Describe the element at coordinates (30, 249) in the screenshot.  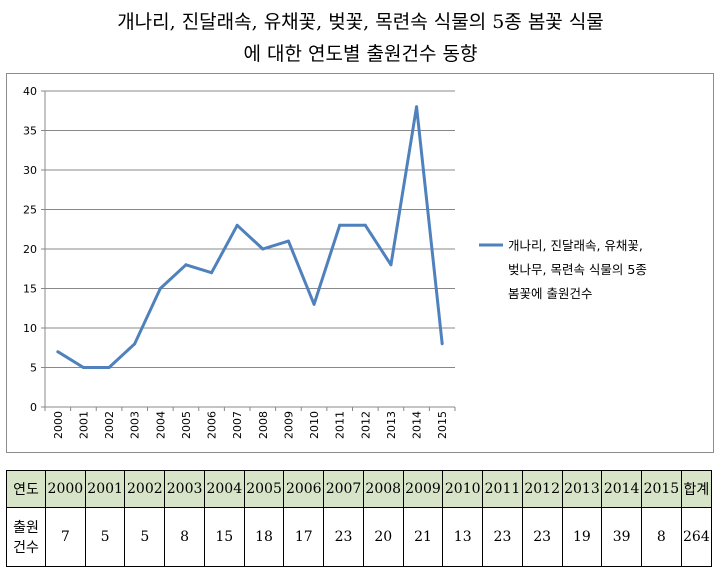
I see `y-tick-label: 20` at that location.